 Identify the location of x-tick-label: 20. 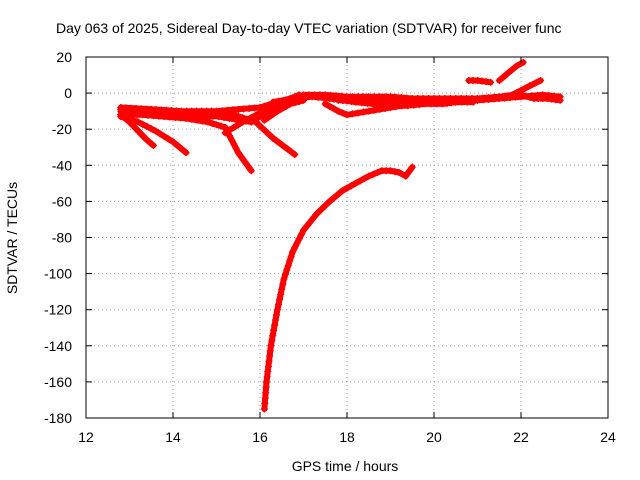
(434, 437).